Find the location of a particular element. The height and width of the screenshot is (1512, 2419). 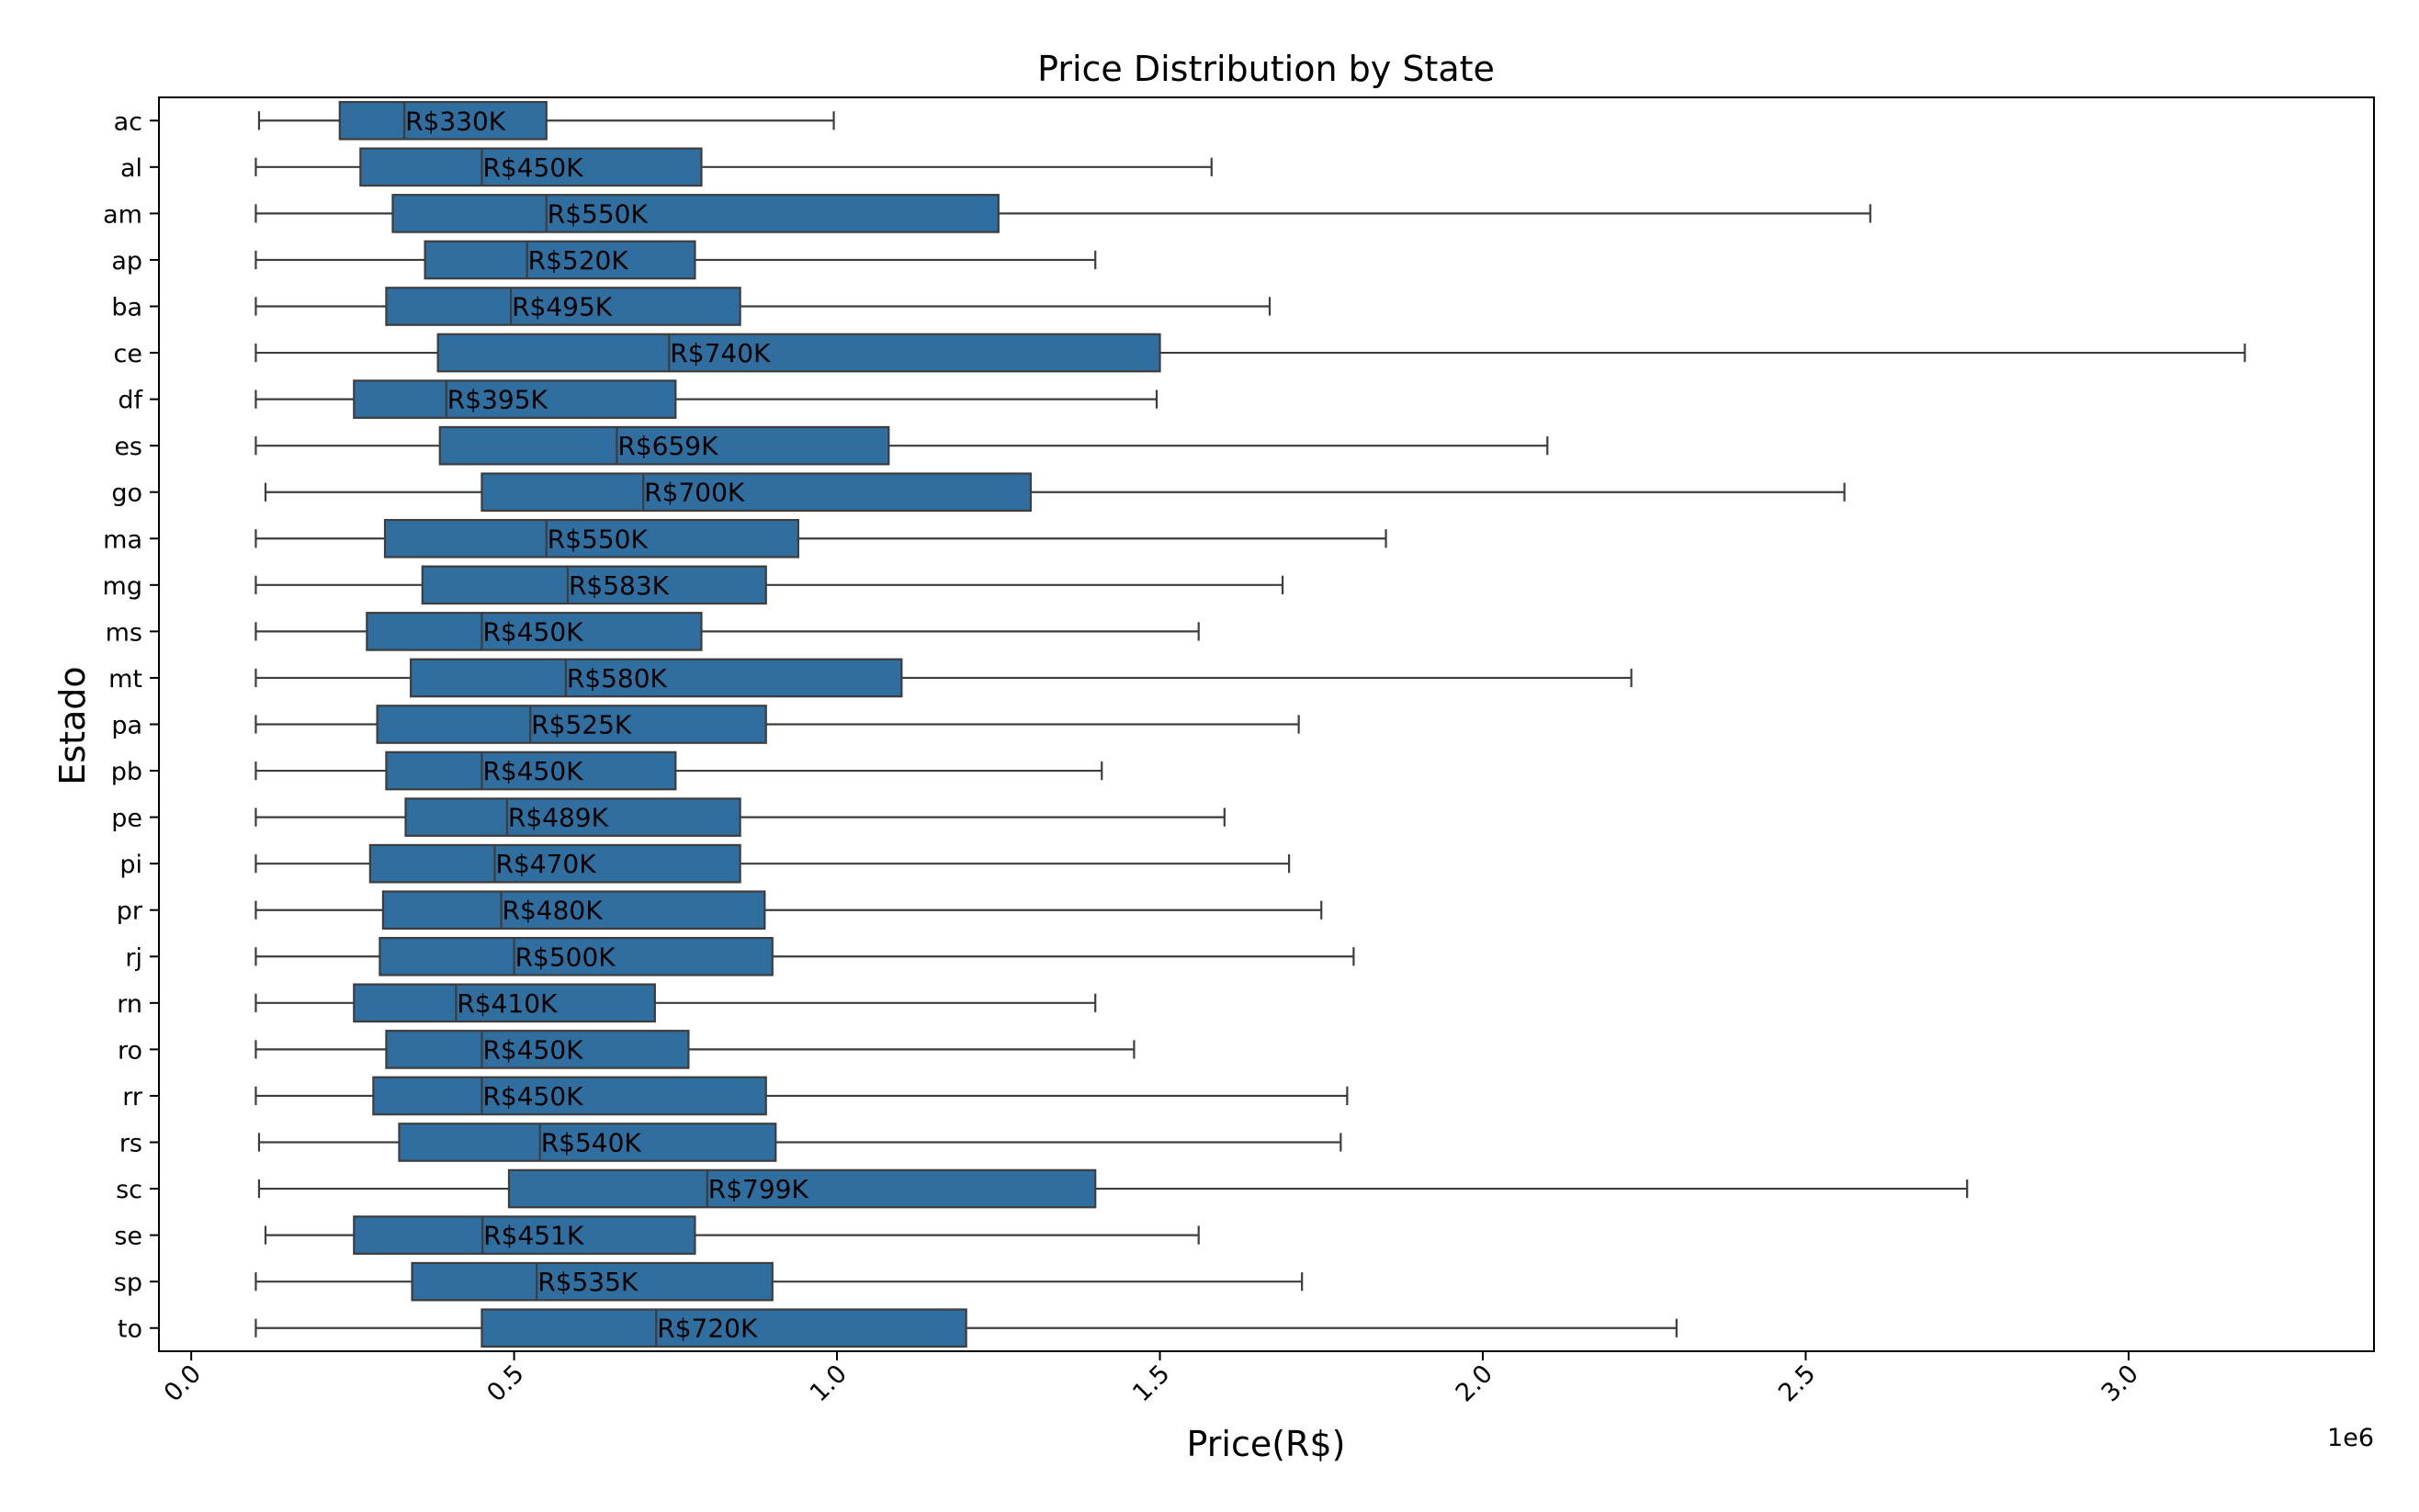

median-label: R$489K is located at coordinates (559, 818).